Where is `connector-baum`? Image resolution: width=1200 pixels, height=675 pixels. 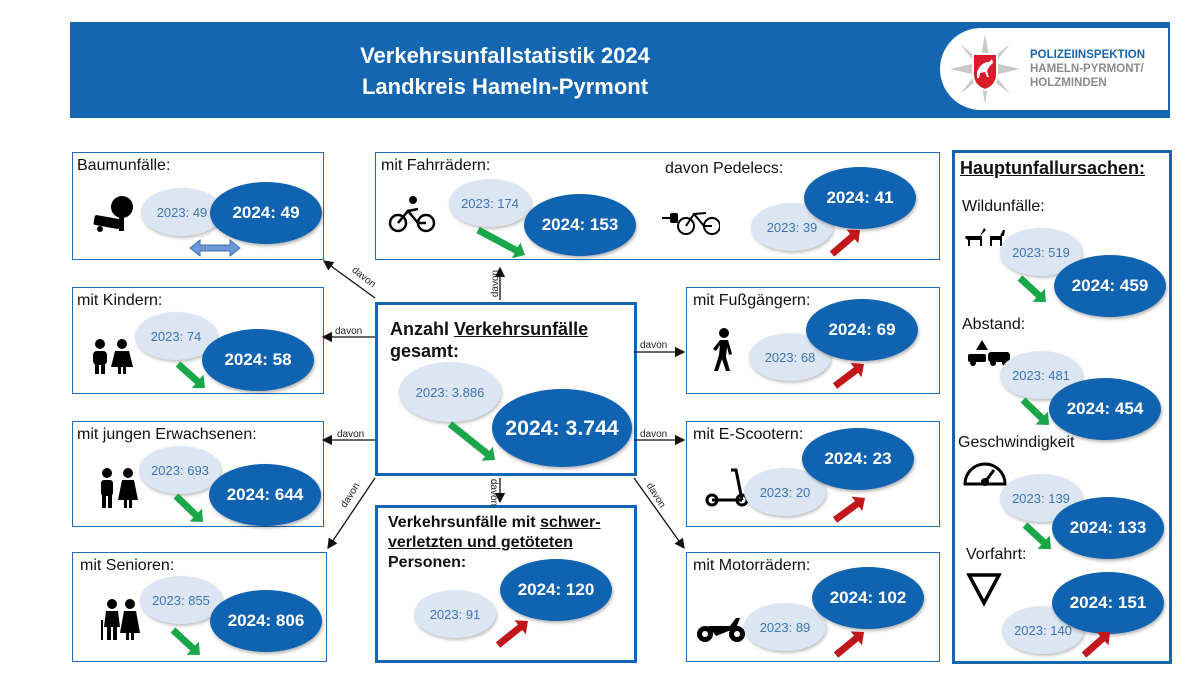
connector-baum is located at coordinates (349, 279).